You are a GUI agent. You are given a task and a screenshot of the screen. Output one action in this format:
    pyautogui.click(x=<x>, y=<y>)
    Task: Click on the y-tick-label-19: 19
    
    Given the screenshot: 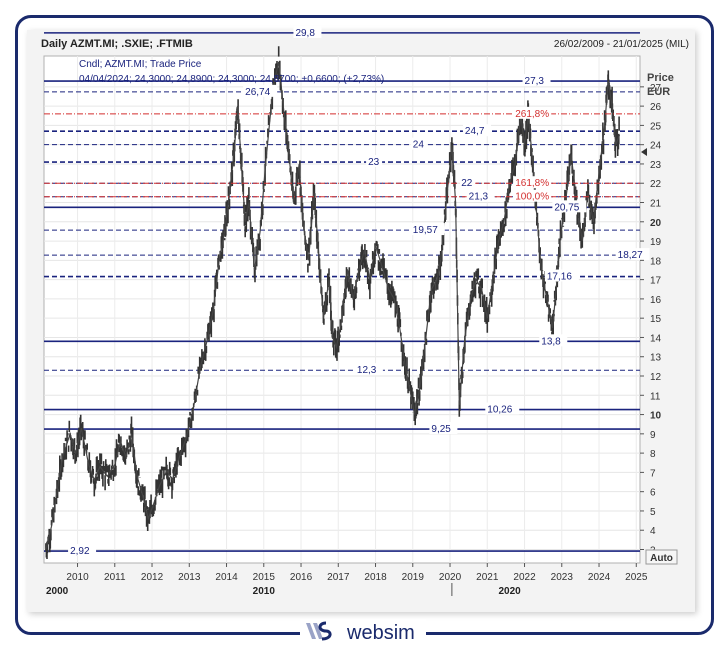 What is the action you would take?
    pyautogui.click(x=656, y=242)
    